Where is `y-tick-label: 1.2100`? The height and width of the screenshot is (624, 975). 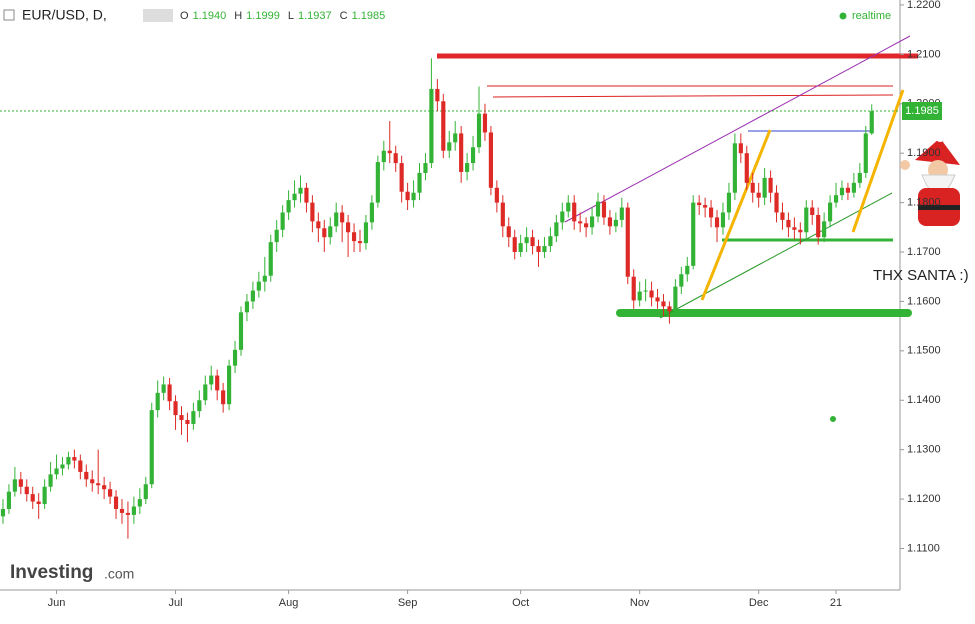 y-tick-label: 1.2100 is located at coordinates (924, 54).